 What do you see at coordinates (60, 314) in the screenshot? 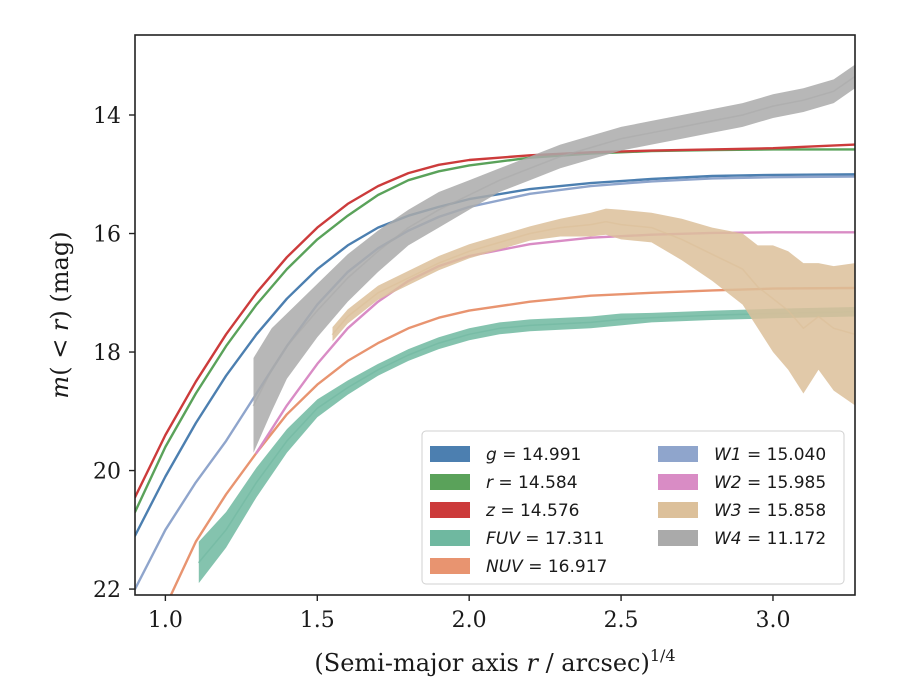
I see `y-axis-label: m( < r) (mag)` at bounding box center [60, 314].